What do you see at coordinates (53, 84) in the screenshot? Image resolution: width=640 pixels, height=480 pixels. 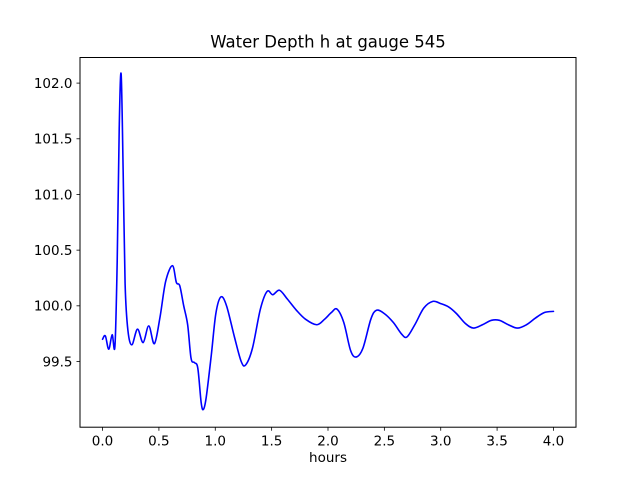 I see `y-tick-label: 102.0` at bounding box center [53, 84].